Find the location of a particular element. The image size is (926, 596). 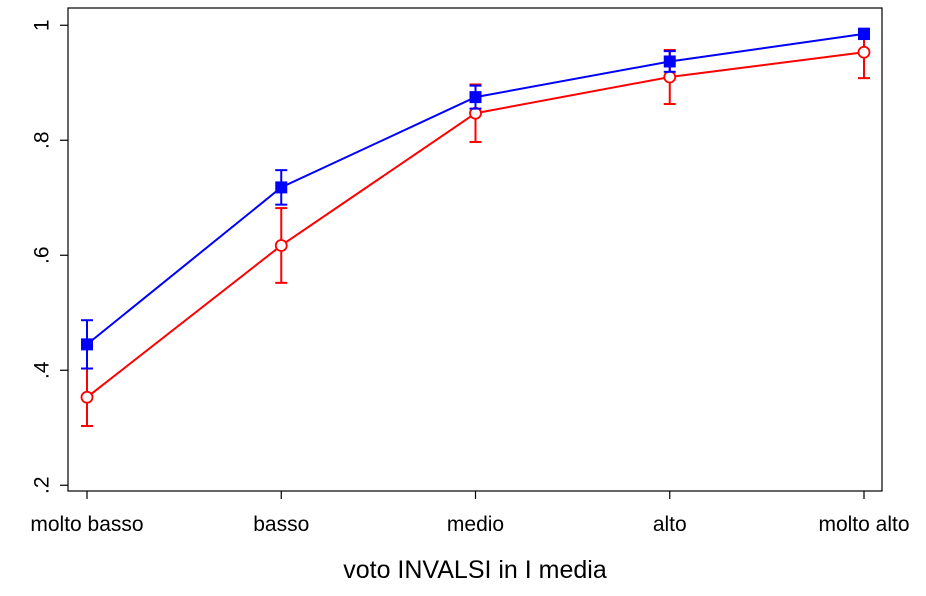

x-axis-title: voto INVALSI in I media is located at coordinates (475, 570).